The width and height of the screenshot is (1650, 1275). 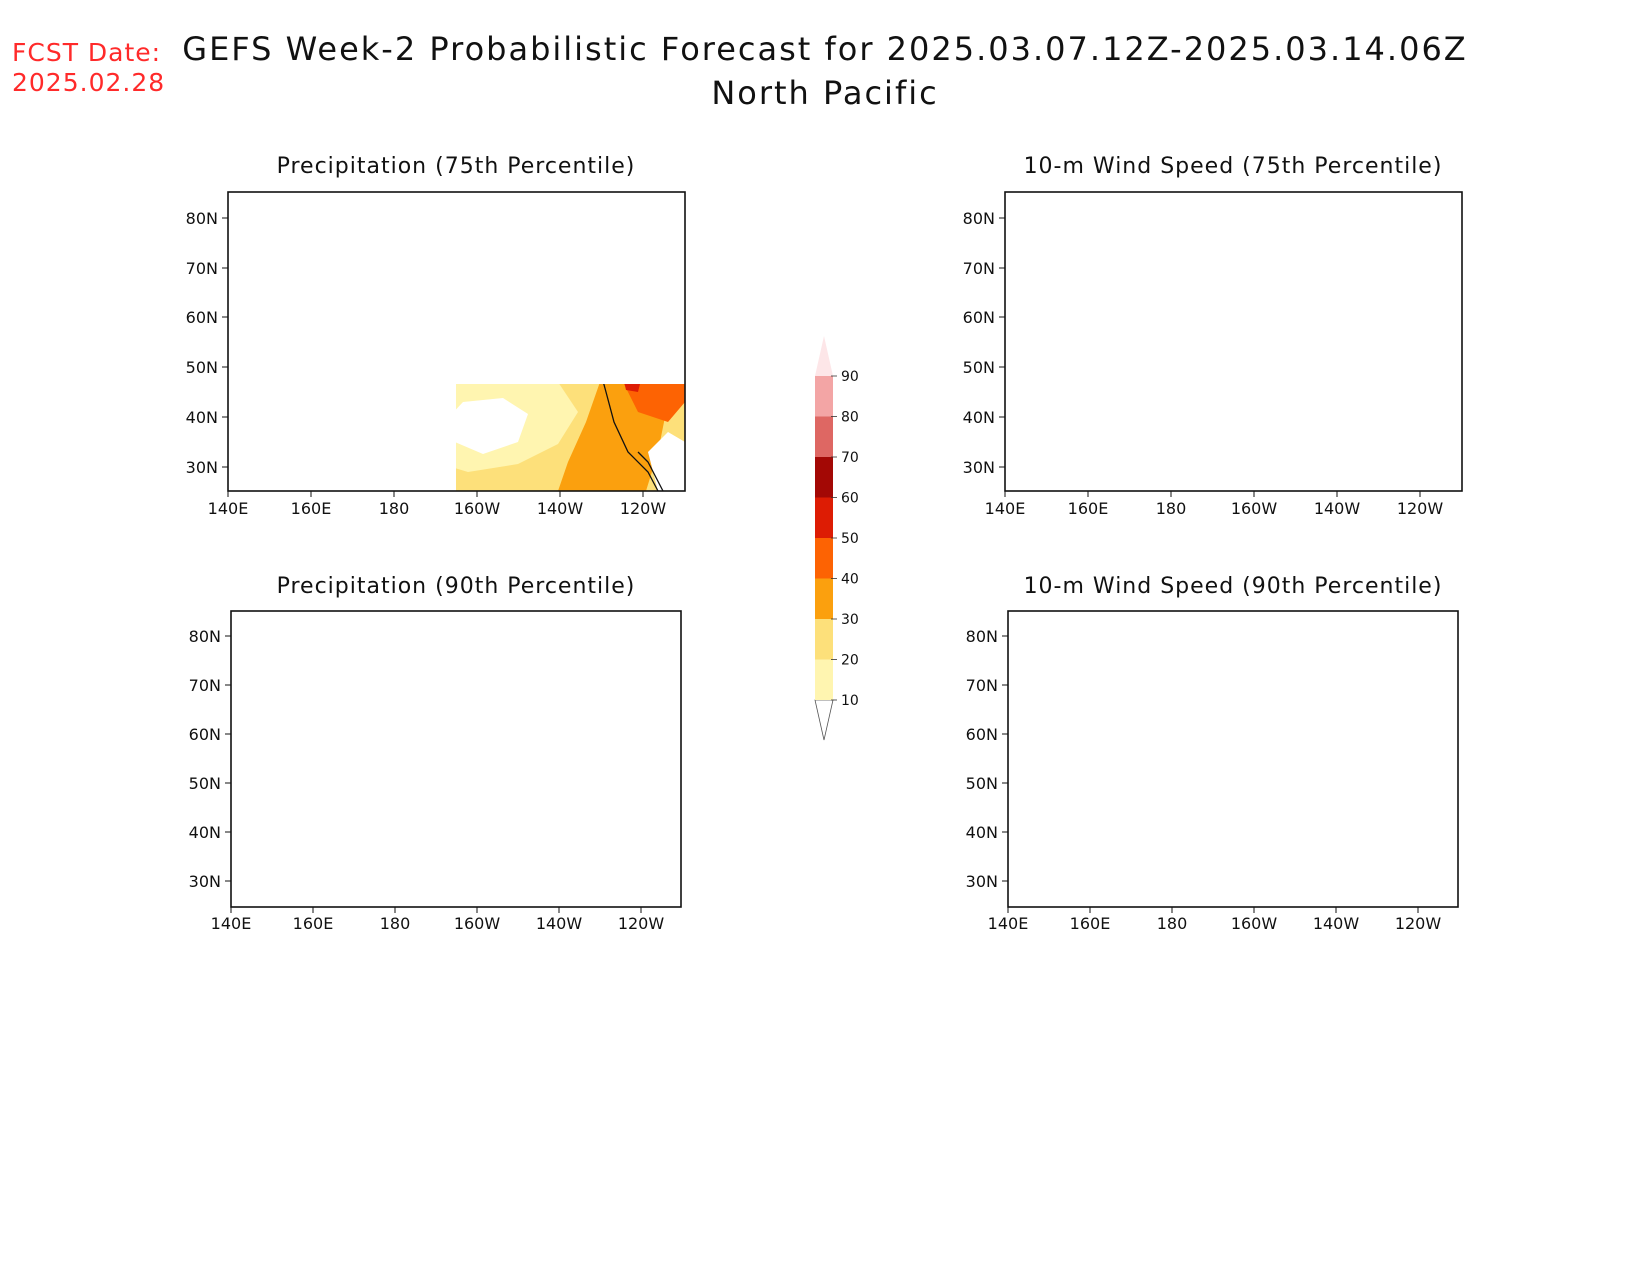 What do you see at coordinates (824, 720) in the screenshot?
I see `colorbar-swatch-under` at bounding box center [824, 720].